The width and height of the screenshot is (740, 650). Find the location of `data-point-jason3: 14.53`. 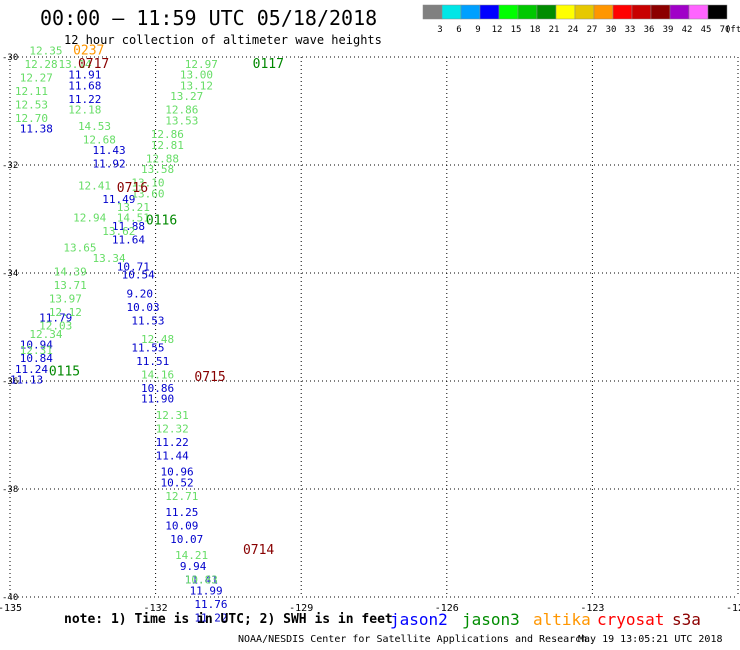

data-point-jason3: 14.53 is located at coordinates (94, 126).